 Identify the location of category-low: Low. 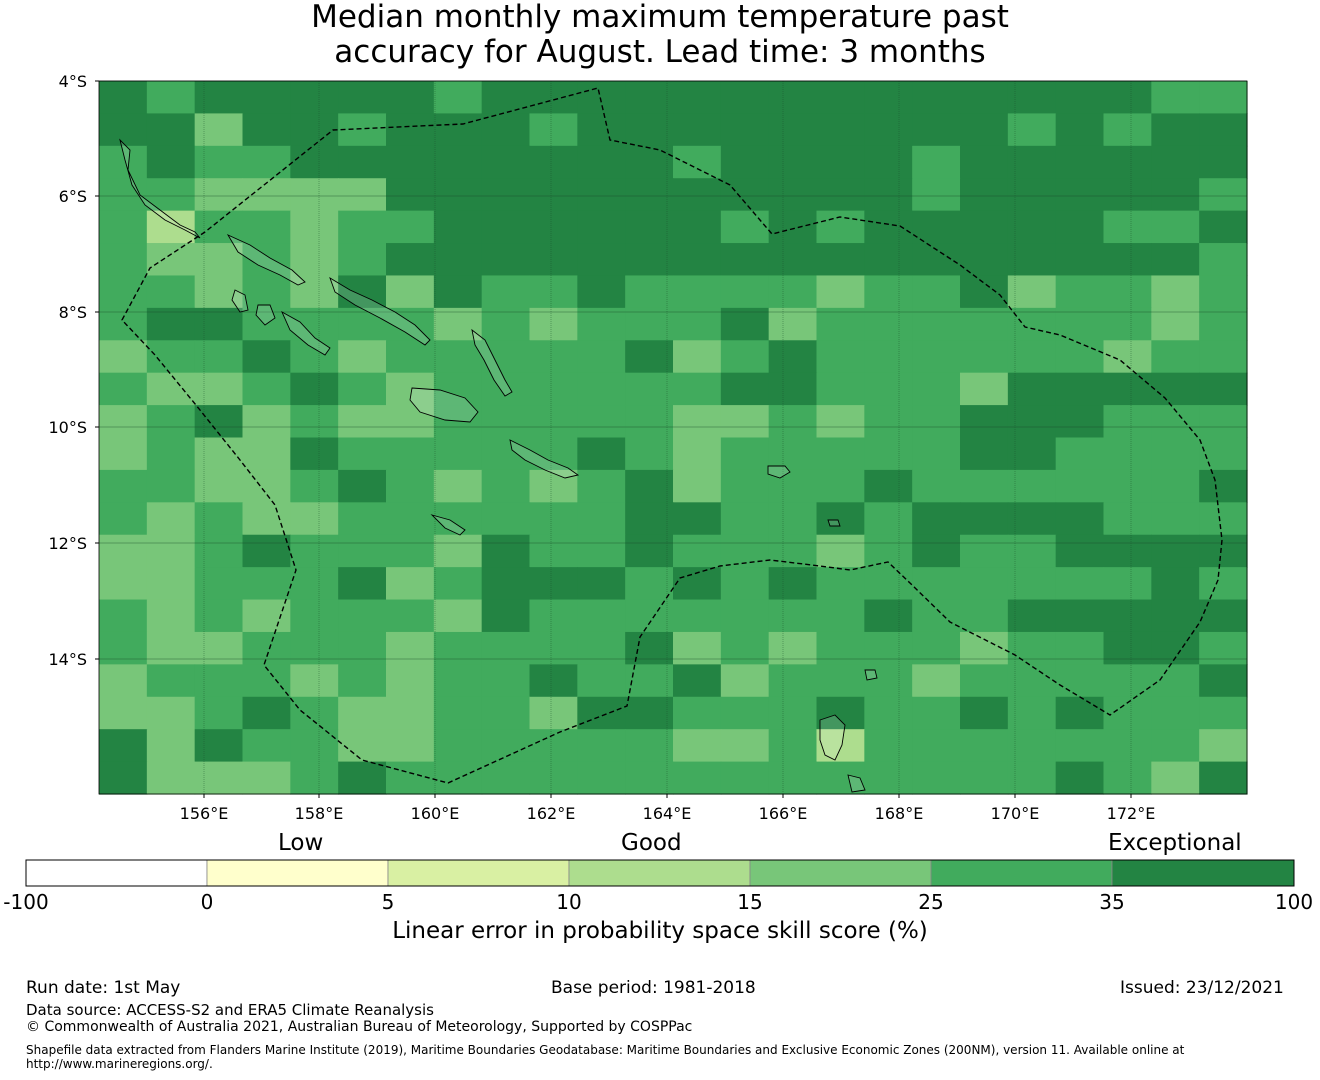
(301, 843).